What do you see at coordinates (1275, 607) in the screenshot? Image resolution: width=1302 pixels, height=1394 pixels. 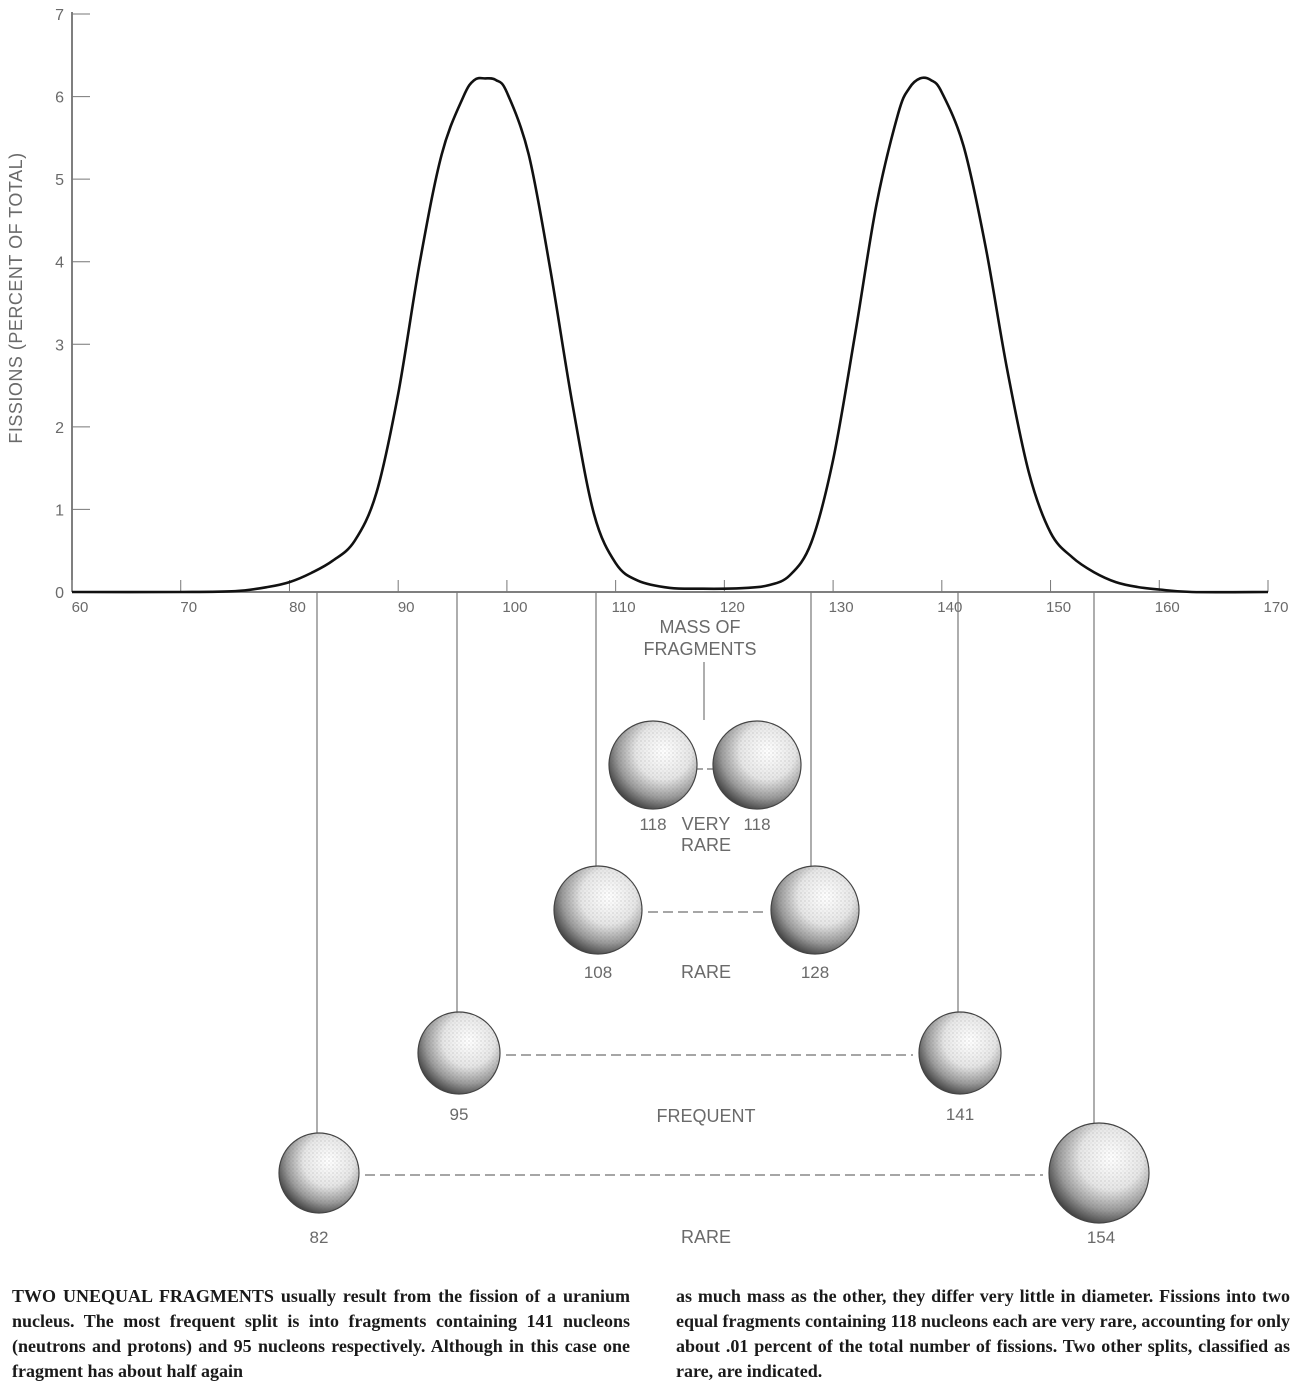 I see `x-tick-label: 170` at bounding box center [1275, 607].